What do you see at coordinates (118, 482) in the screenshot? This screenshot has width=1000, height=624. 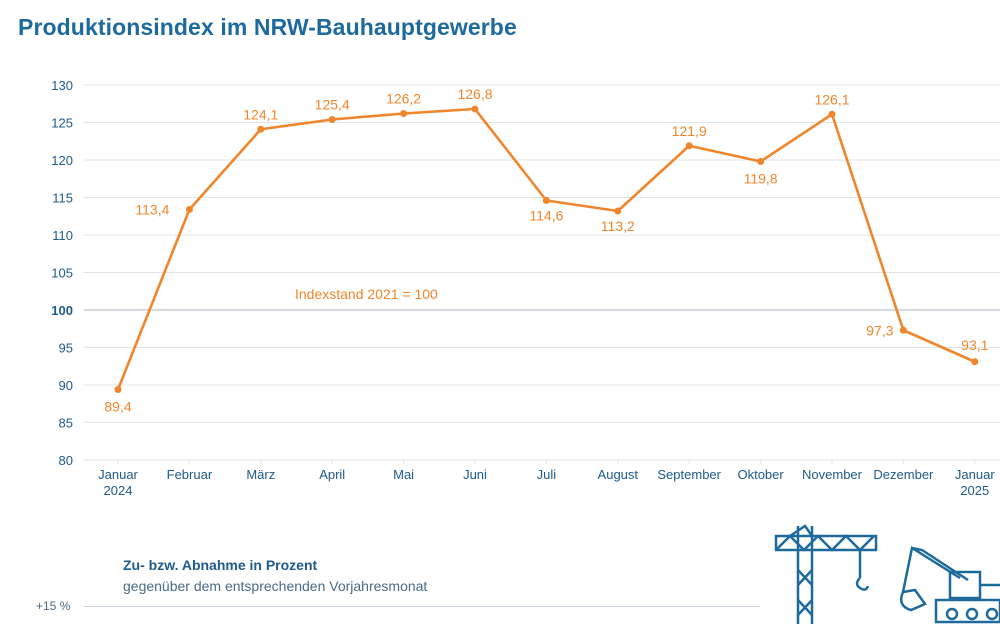 I see `x-tick-label: Januar 2024` at bounding box center [118, 482].